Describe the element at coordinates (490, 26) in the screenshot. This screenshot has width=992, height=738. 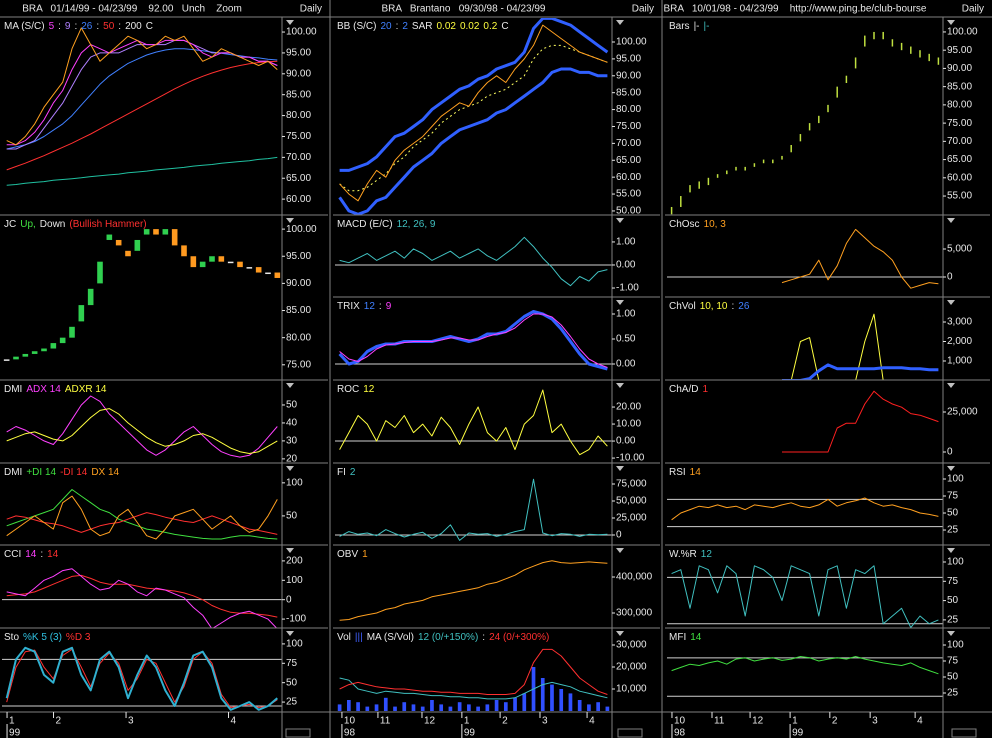
I see `legend-item: 0.2` at that location.